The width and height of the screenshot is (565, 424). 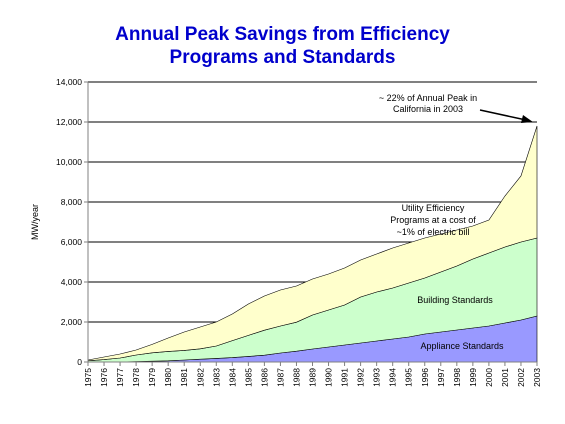 I want to click on x-tick-label: 2002, so click(x=521, y=377).